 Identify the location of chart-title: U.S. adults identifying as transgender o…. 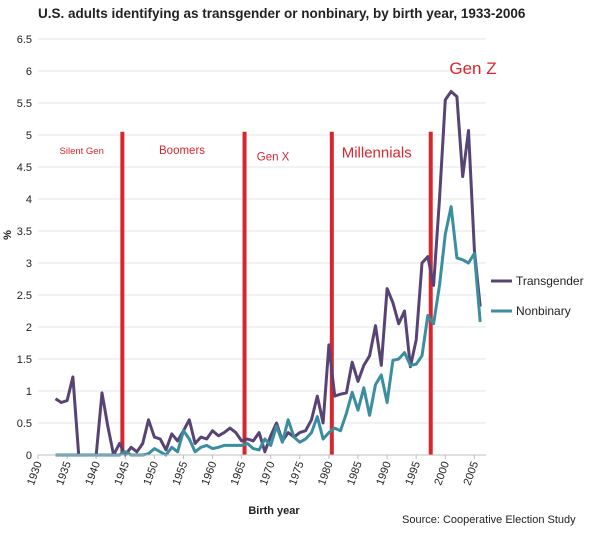
(282, 13).